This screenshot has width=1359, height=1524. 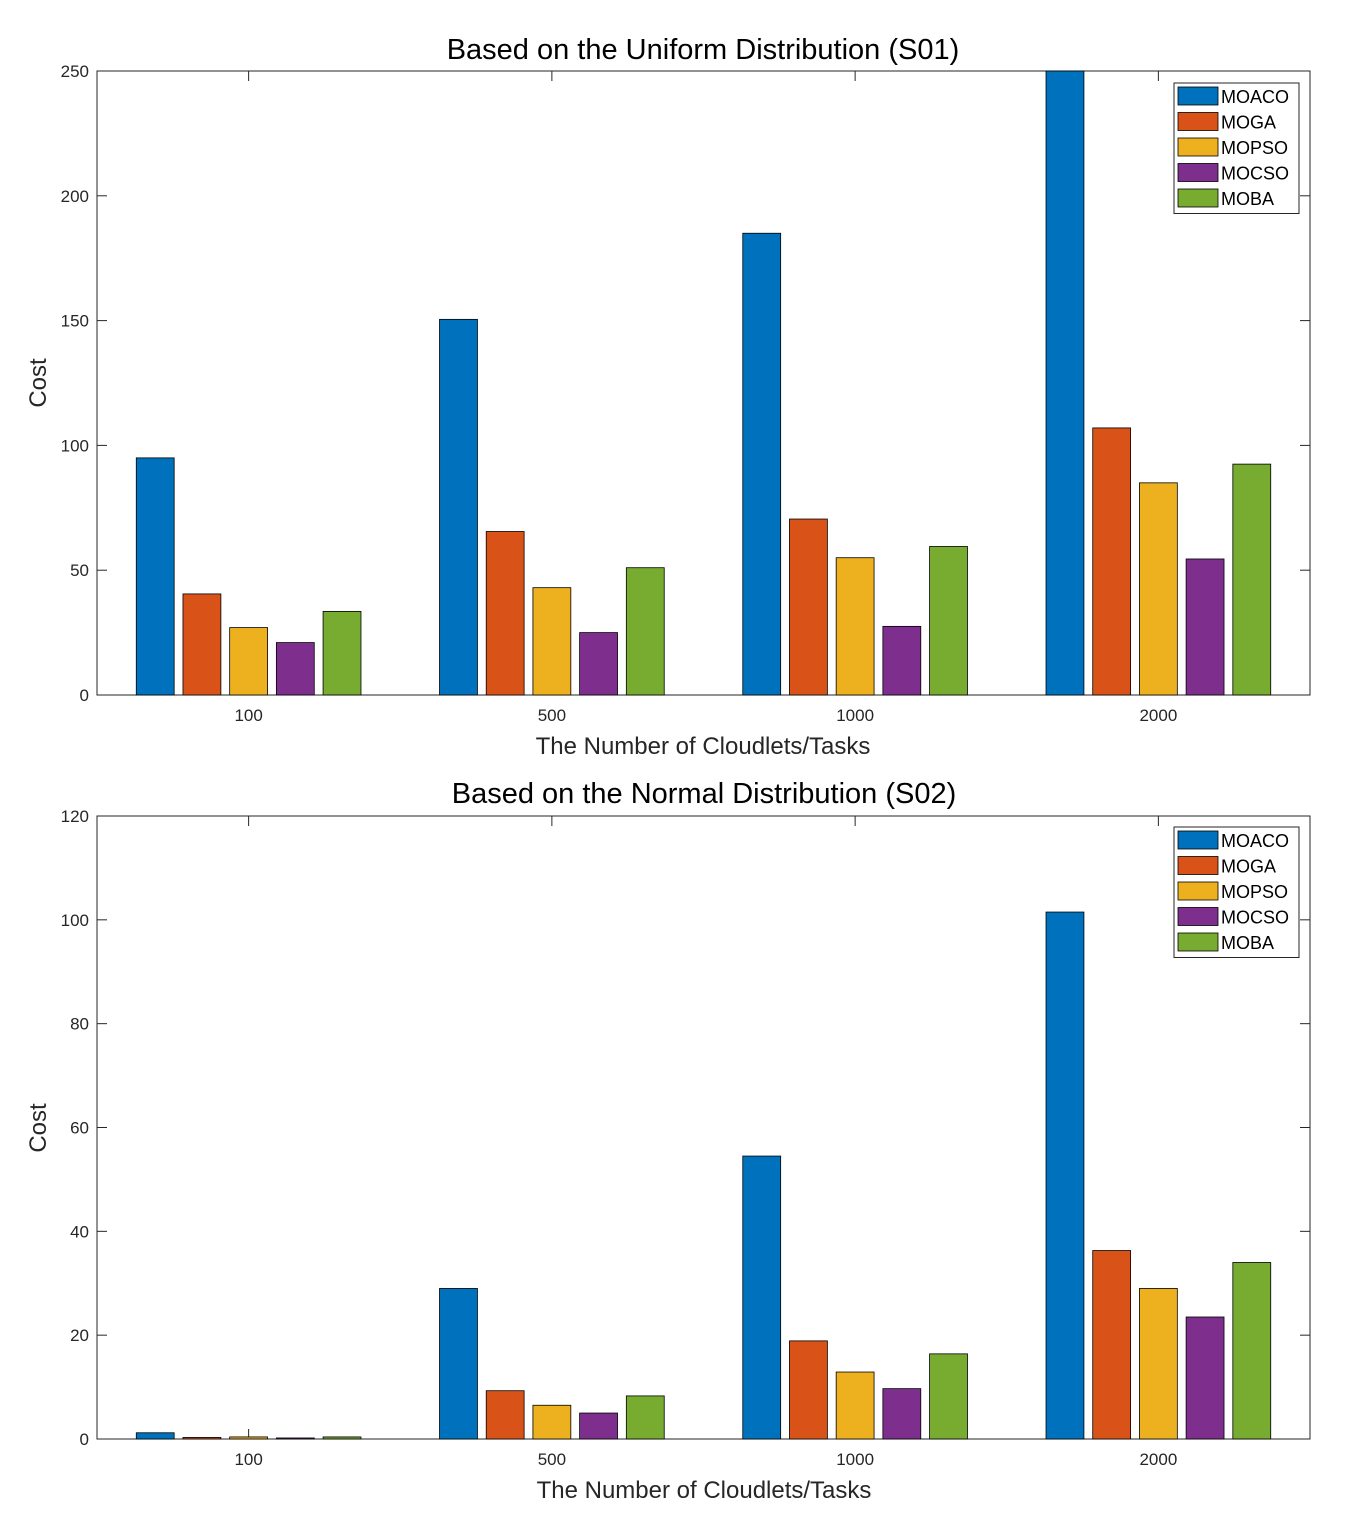 I want to click on chart-title: Based on the Normal Distribution (S02), so click(x=704, y=794).